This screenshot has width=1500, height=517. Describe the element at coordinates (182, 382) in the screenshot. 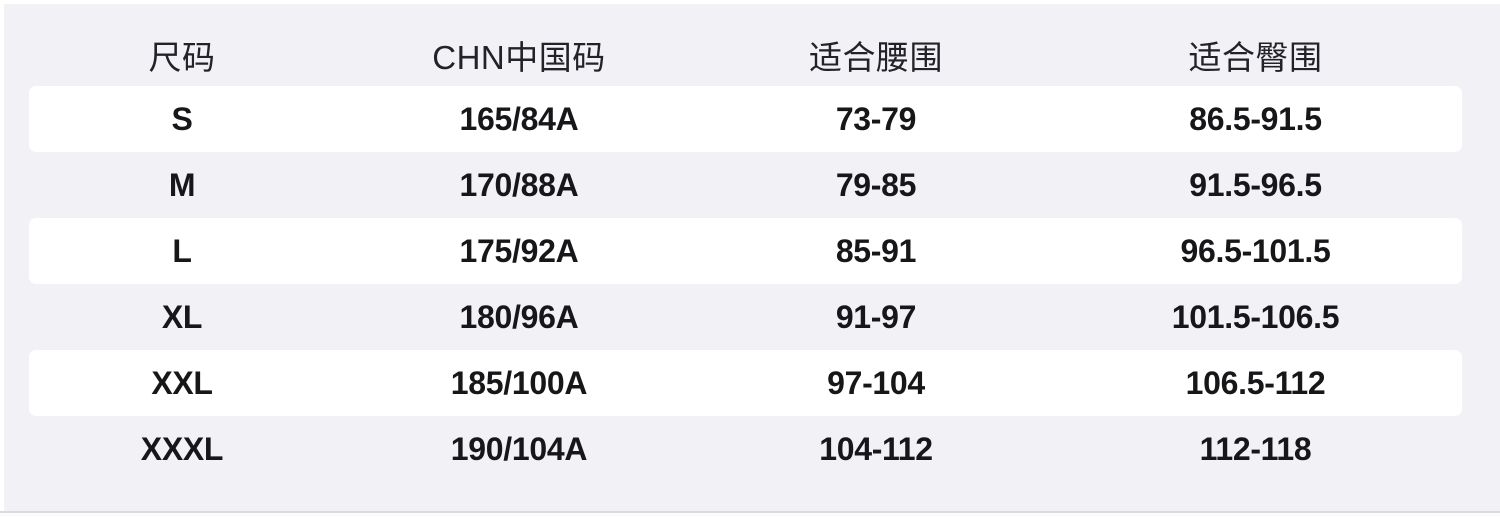

I see `size-cell: XXL` at that location.